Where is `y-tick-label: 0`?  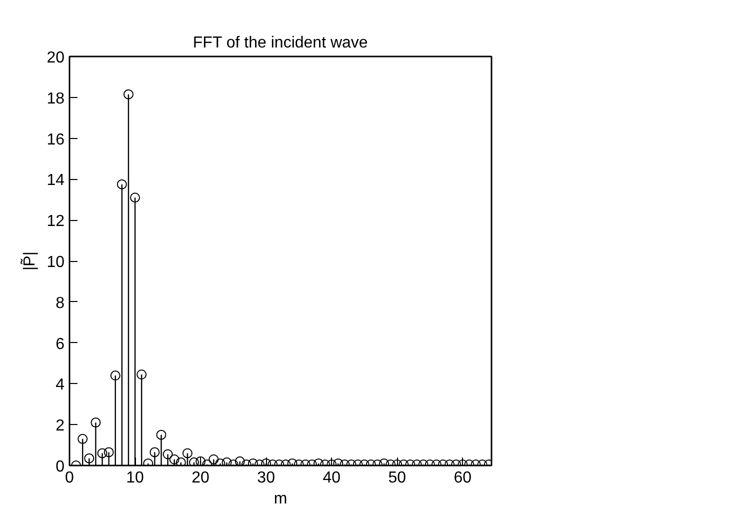
y-tick-label: 0 is located at coordinates (60, 467).